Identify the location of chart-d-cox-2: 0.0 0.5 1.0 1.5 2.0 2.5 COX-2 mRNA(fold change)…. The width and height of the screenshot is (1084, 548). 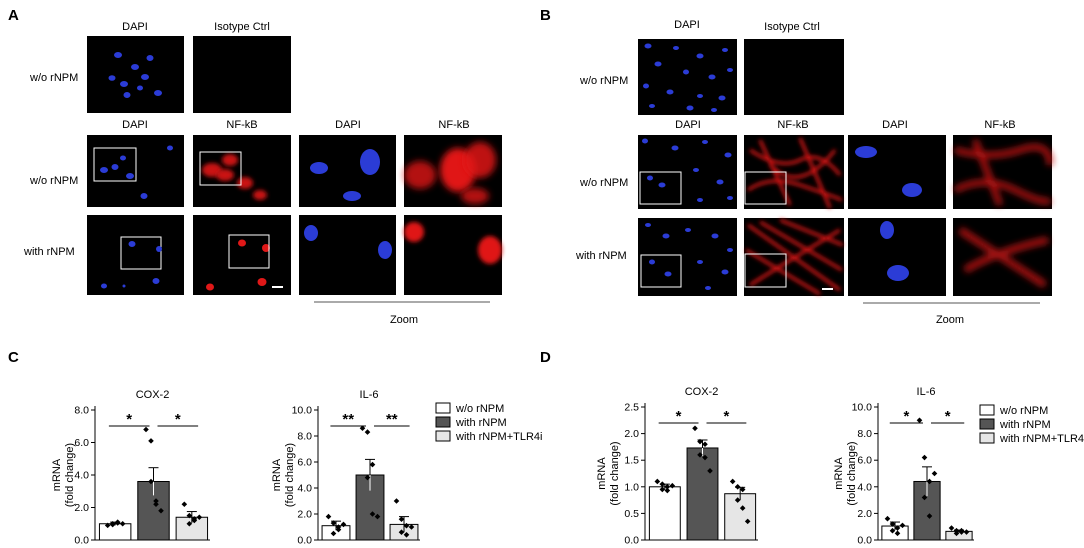
(677, 466).